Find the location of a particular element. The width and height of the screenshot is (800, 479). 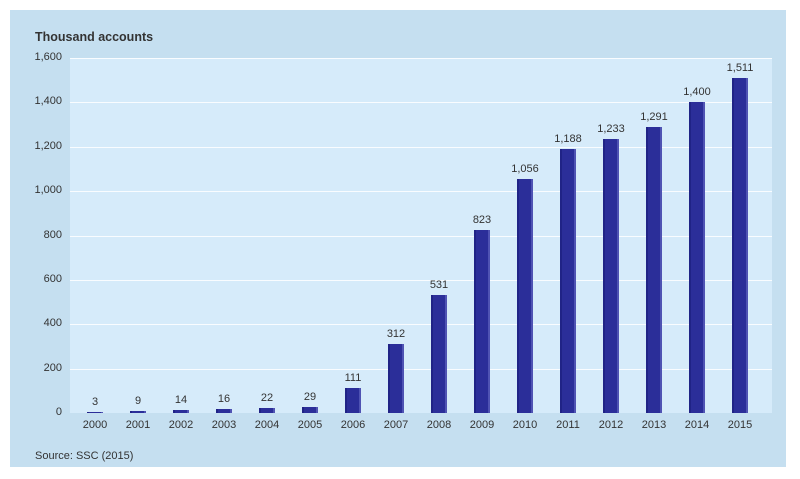

bar-2014 is located at coordinates (697, 257).